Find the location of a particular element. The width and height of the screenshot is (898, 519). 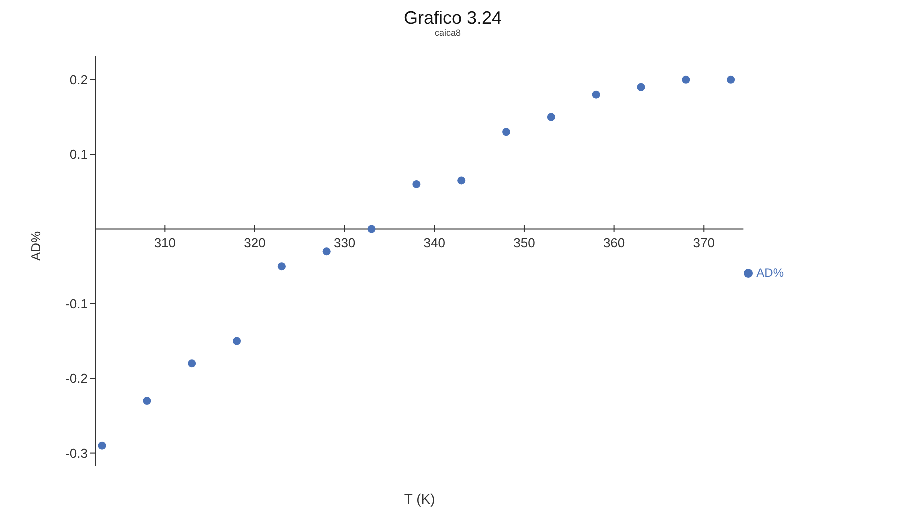

y-tick-label: -0.2 is located at coordinates (77, 378).